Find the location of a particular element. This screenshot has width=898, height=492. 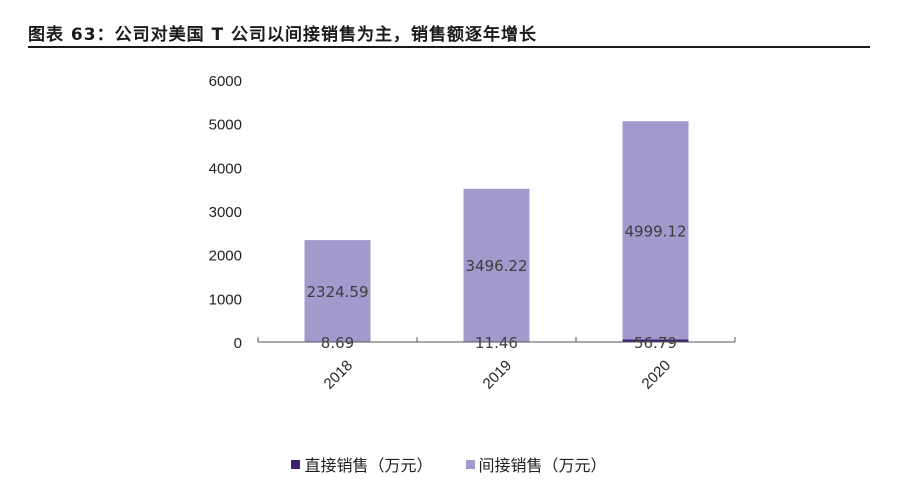

y-tick-label: 6000 is located at coordinates (225, 81).